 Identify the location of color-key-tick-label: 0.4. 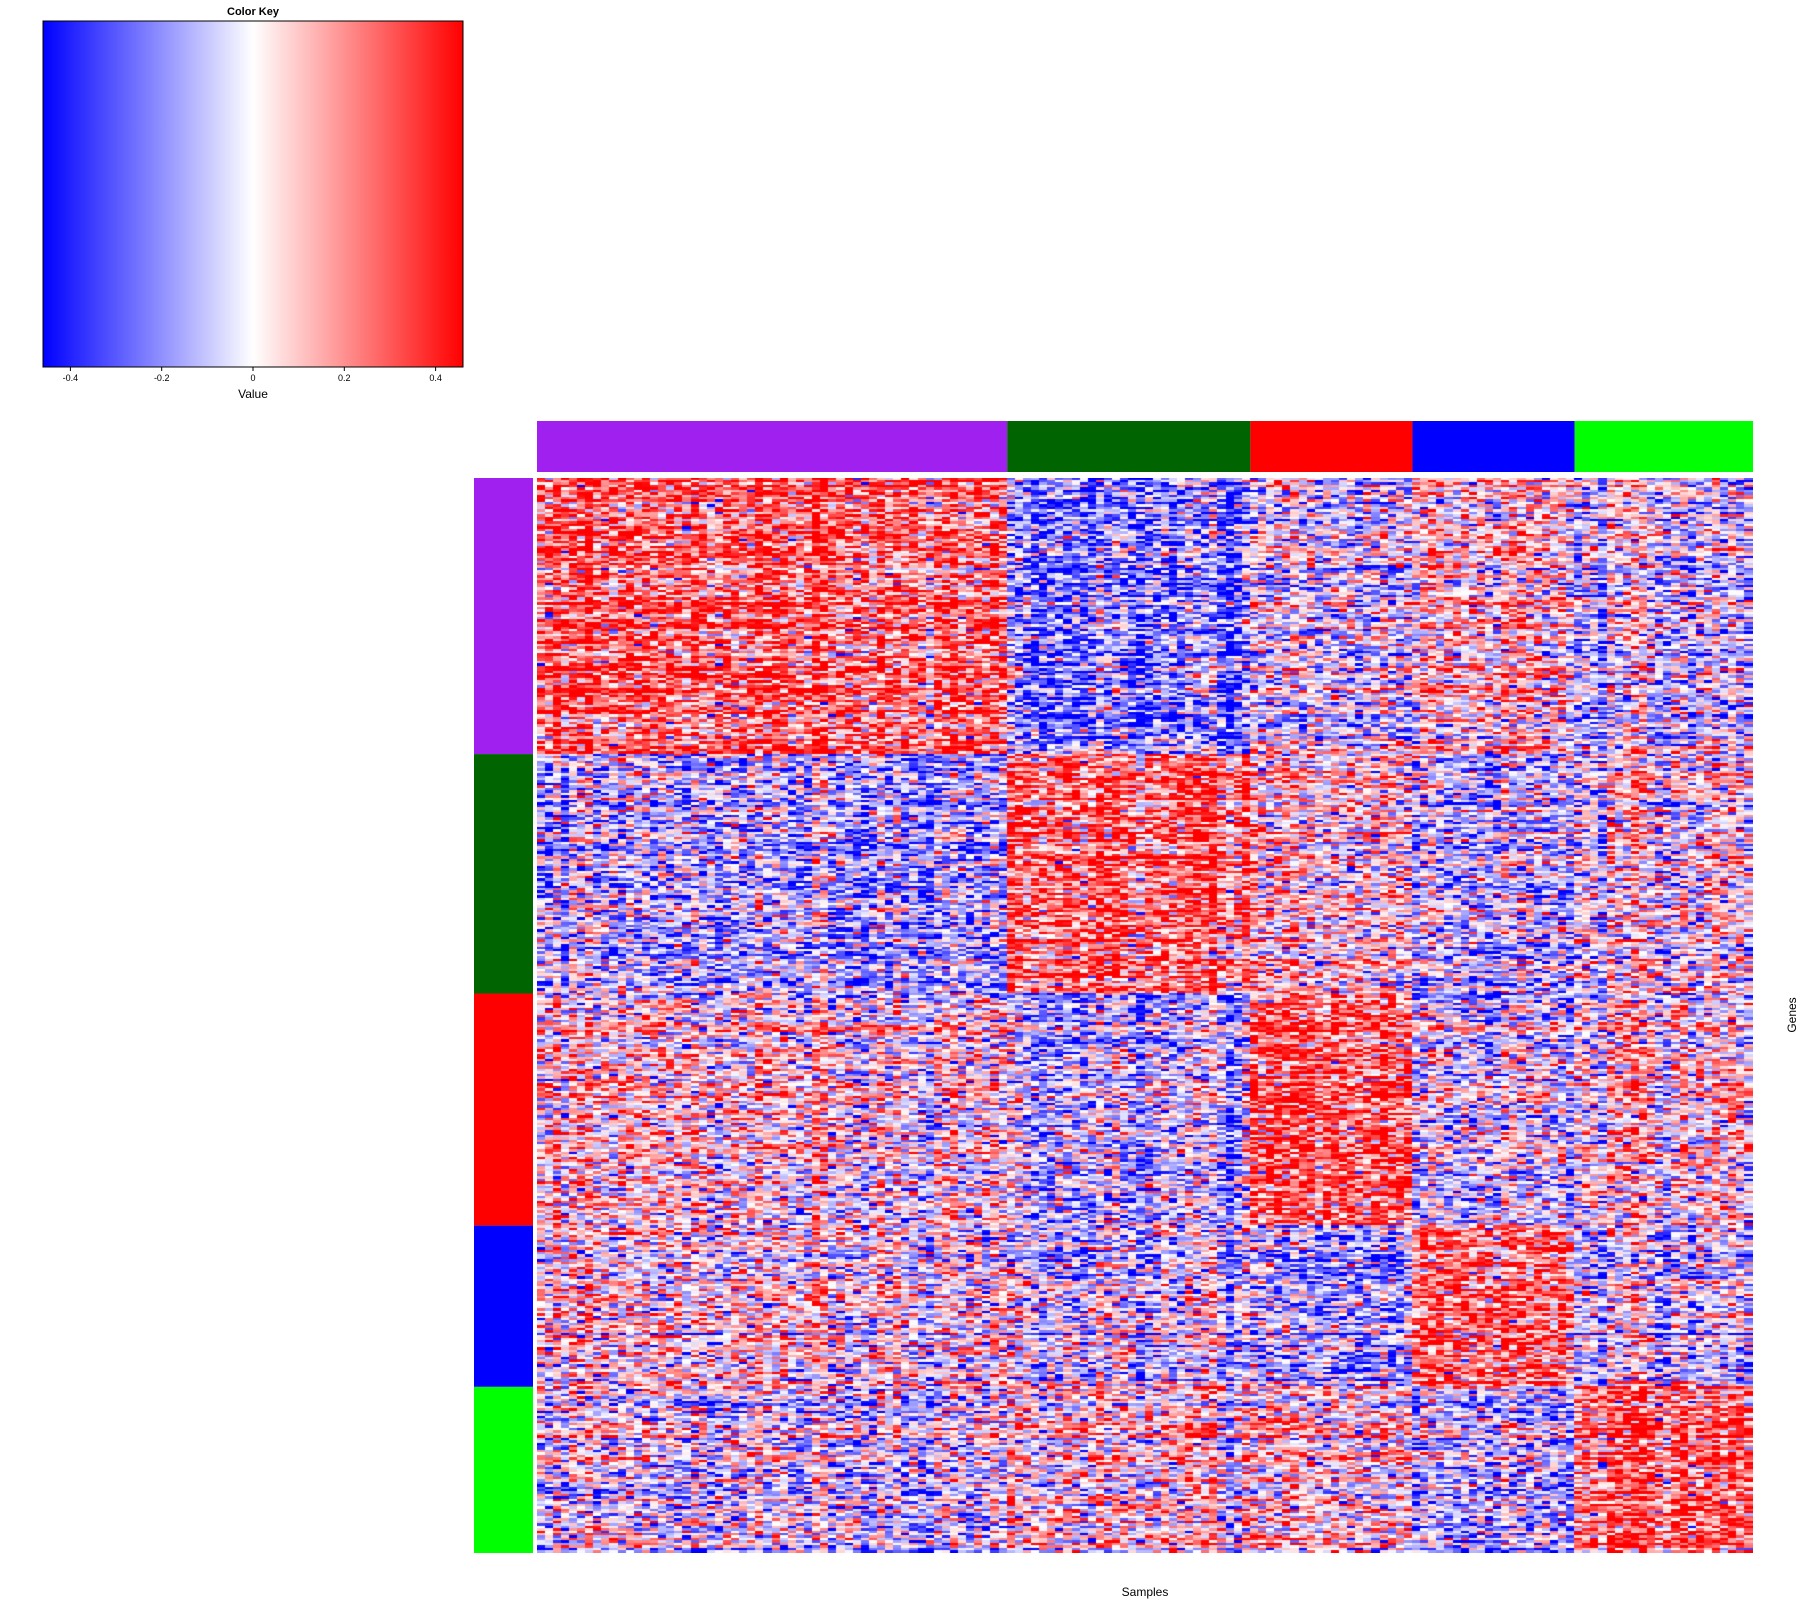
(435, 378).